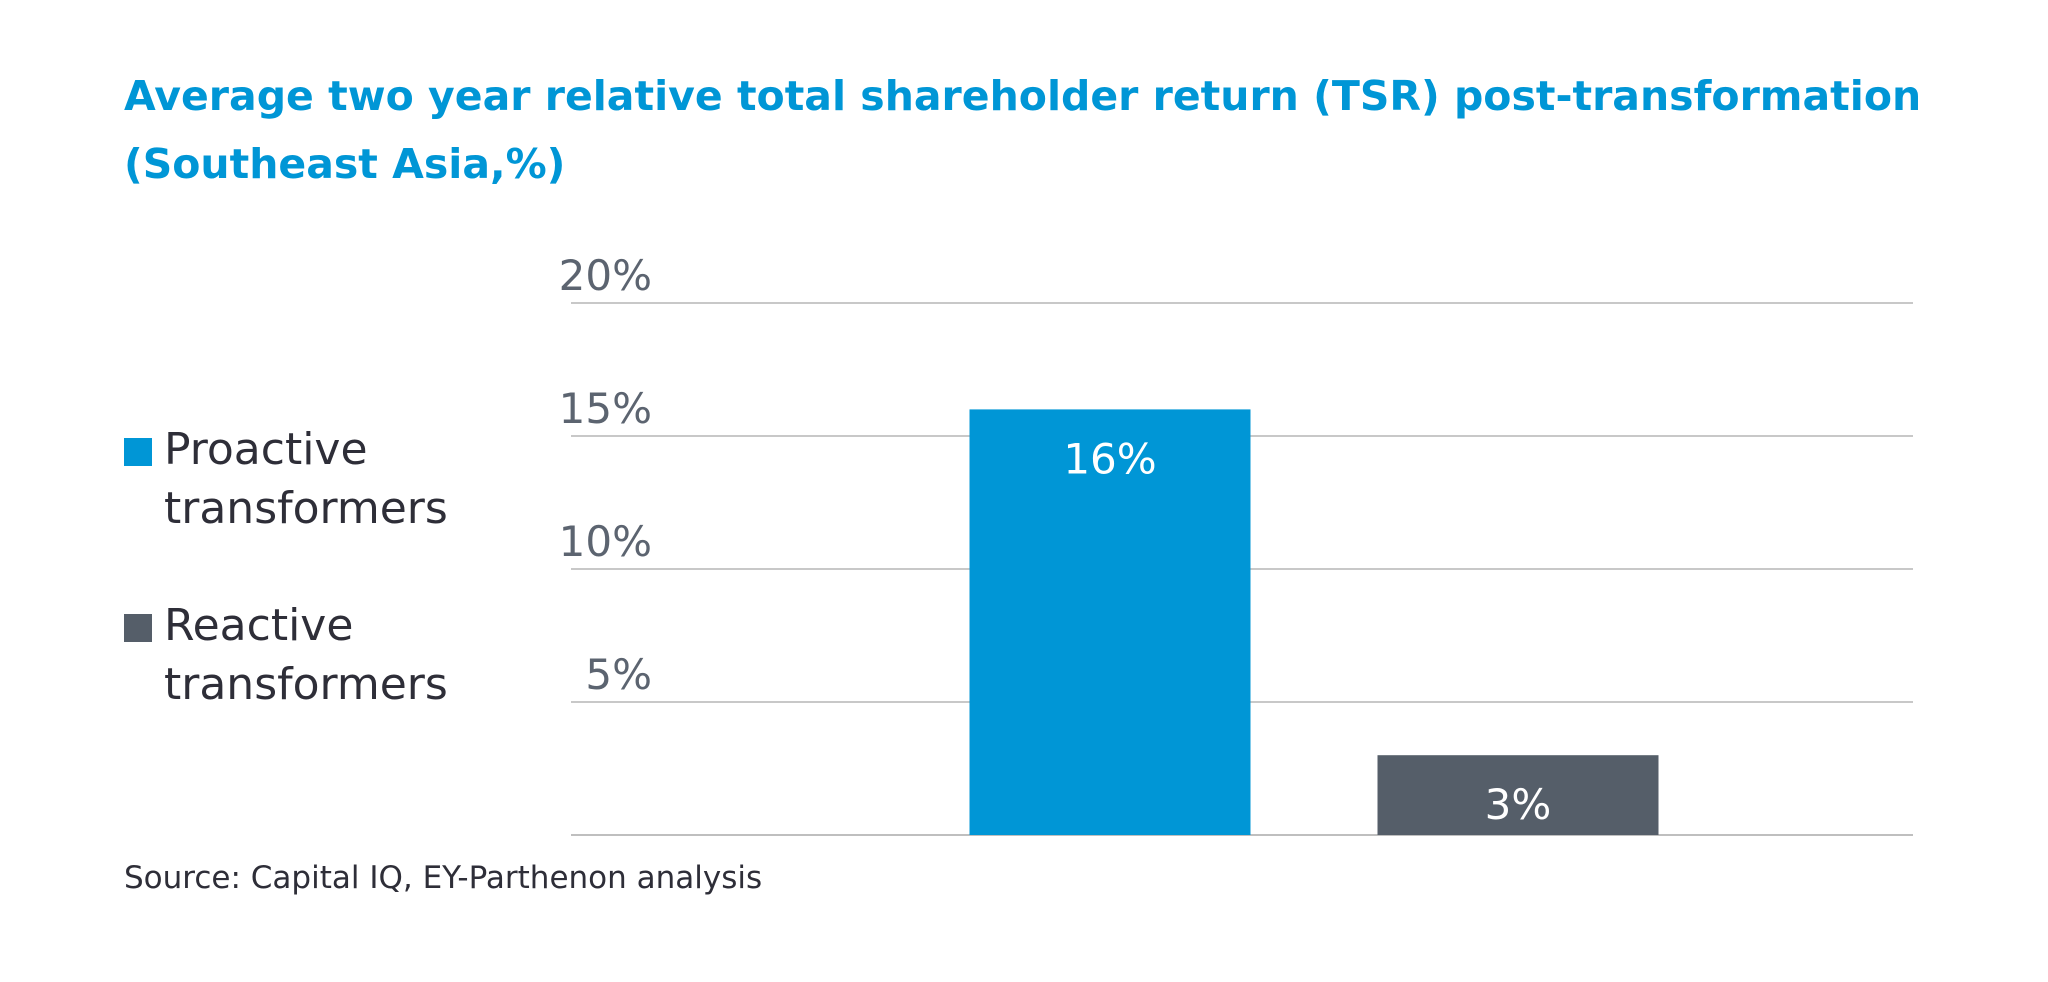  I want to click on bars, so click(1314, 622).